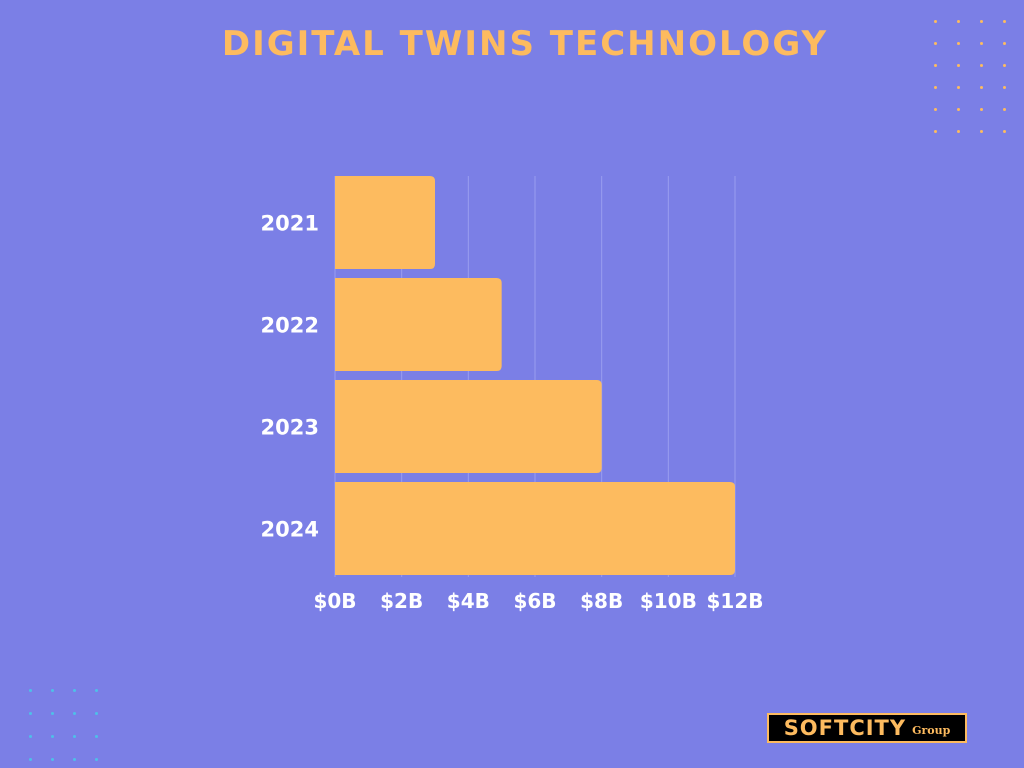 The width and height of the screenshot is (1024, 768). Describe the element at coordinates (385, 222) in the screenshot. I see `bar-2021` at that location.